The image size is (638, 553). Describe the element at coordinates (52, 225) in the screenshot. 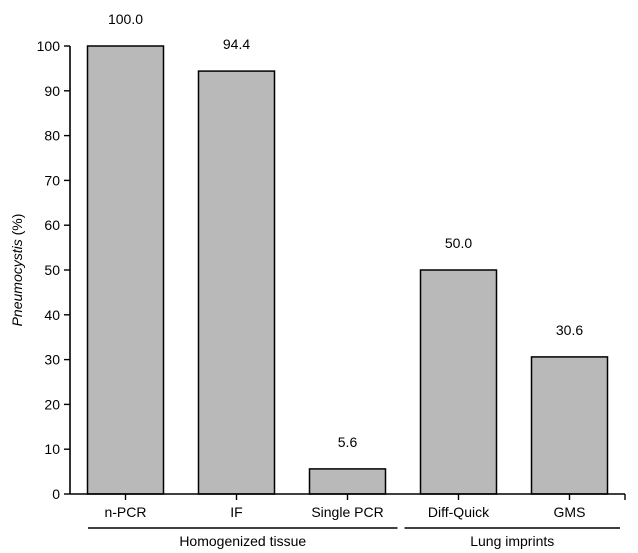

I see `y-tick-label: 60` at that location.